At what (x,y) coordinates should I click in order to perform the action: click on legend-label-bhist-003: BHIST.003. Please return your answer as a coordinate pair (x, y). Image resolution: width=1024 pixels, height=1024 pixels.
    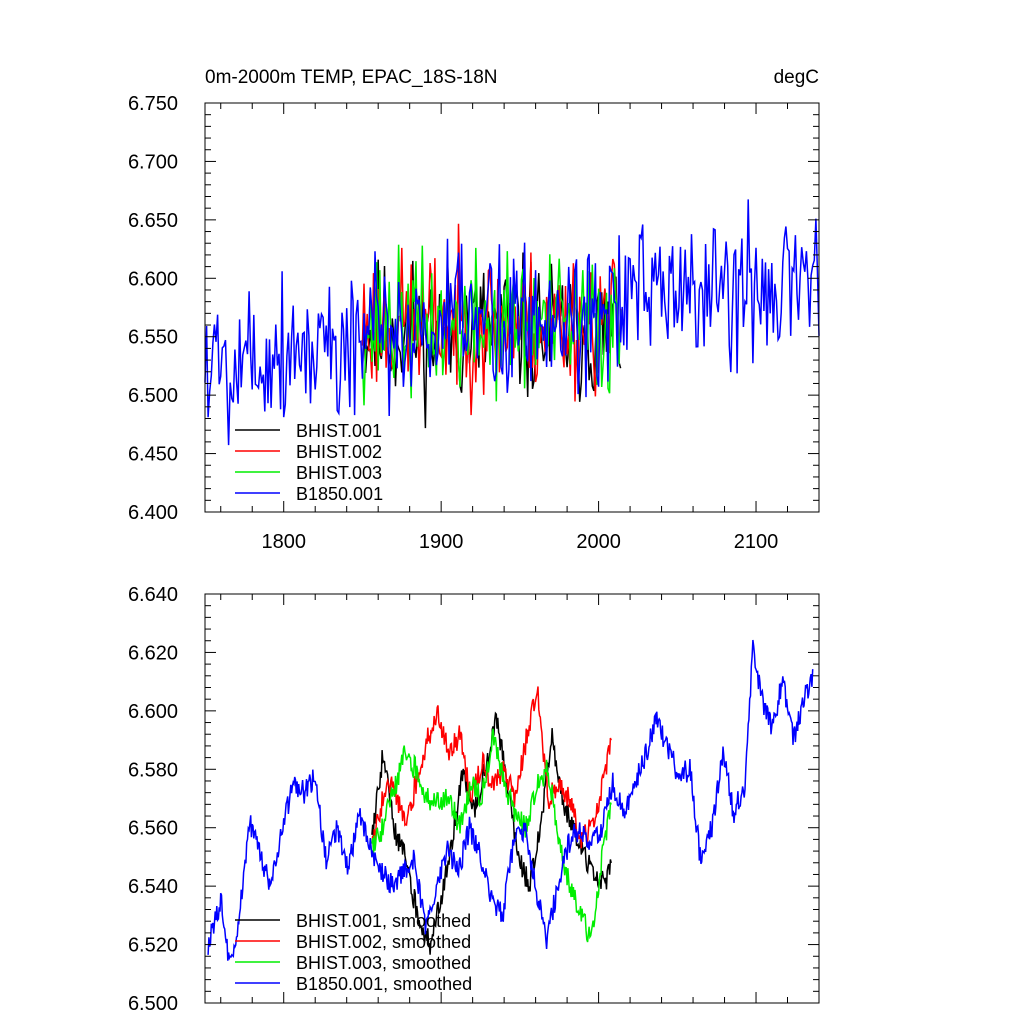
    Looking at the image, I should click on (339, 473).